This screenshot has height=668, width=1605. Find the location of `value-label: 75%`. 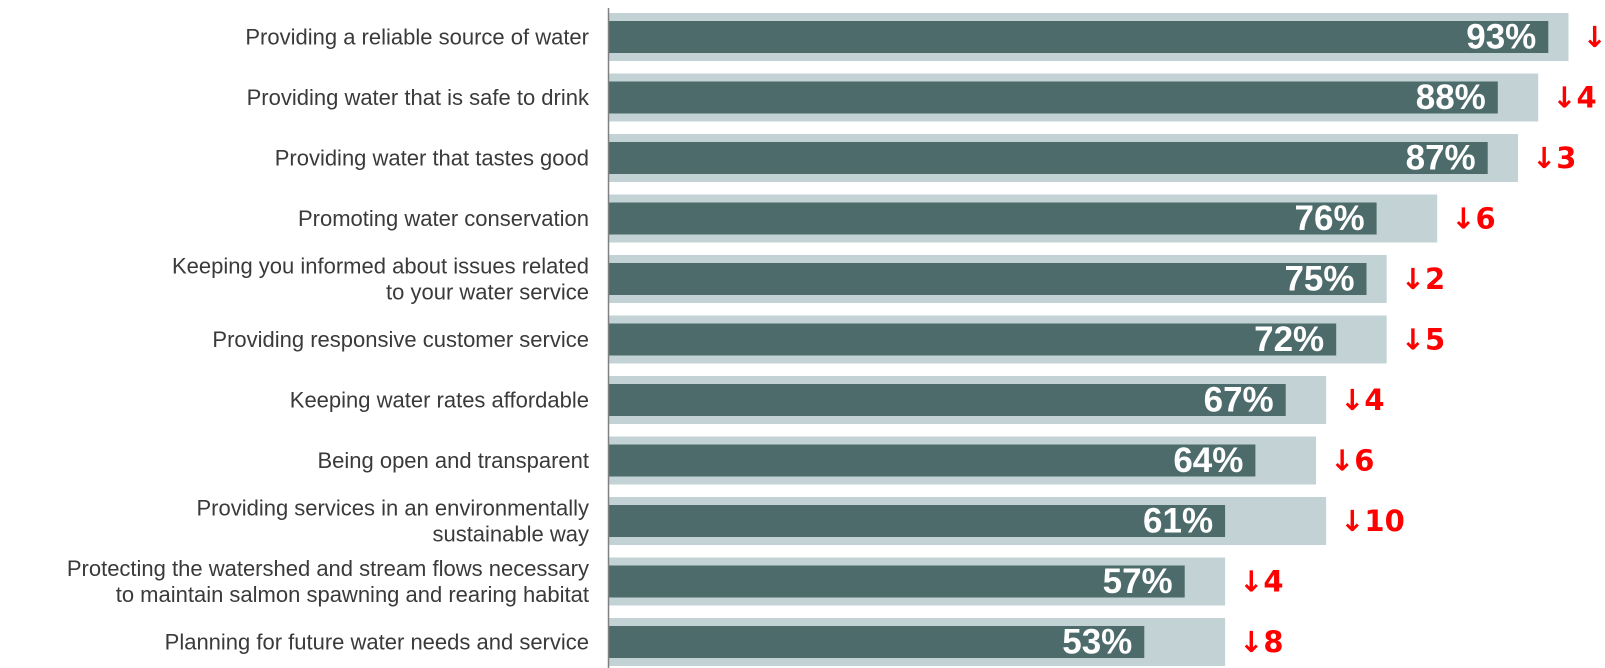

value-label: 75% is located at coordinates (1319, 279).